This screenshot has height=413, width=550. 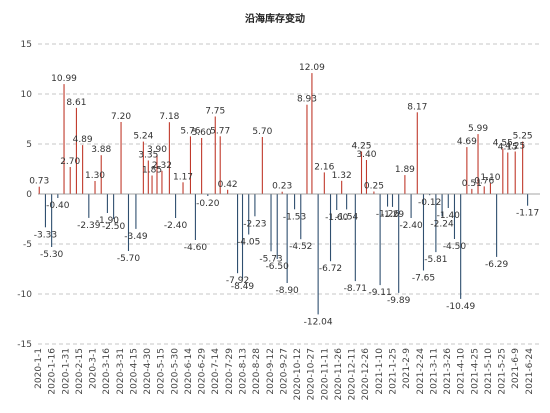 I want to click on x-tick-label: 2020-1-1, so click(x=39, y=368).